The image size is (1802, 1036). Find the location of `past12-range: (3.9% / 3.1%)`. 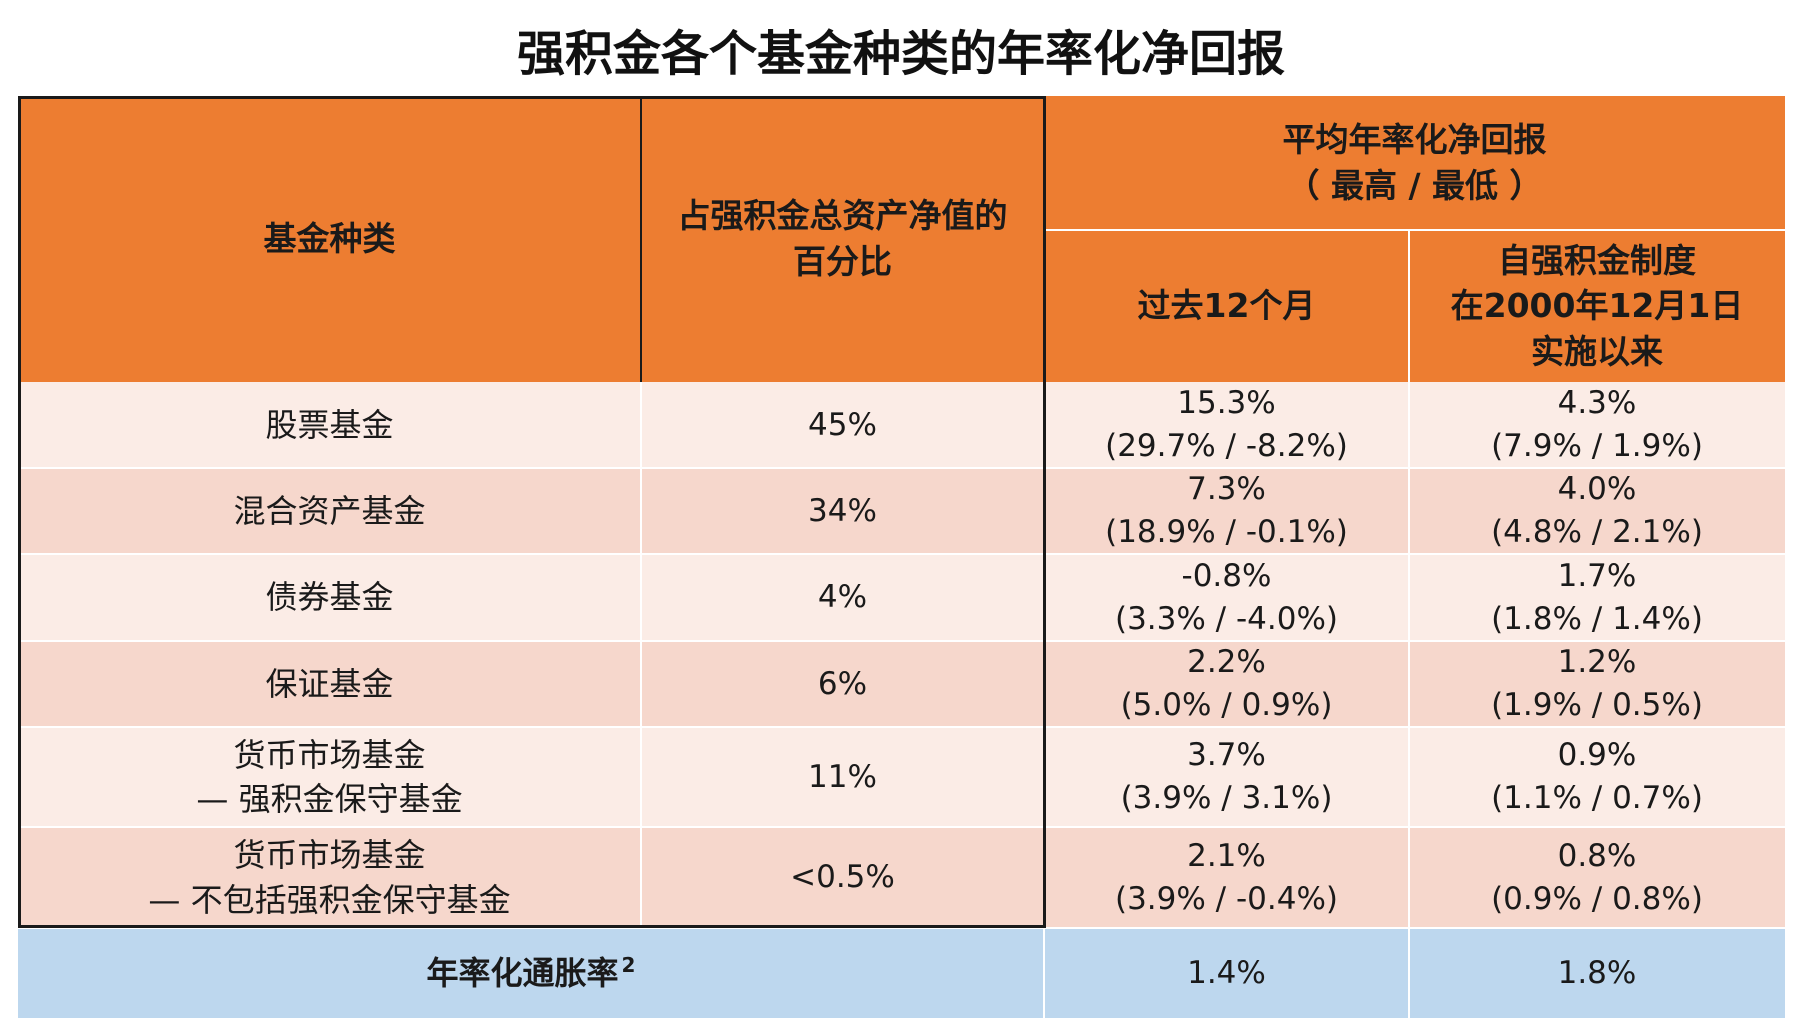

past12-range: (3.9% / 3.1%) is located at coordinates (1226, 798).